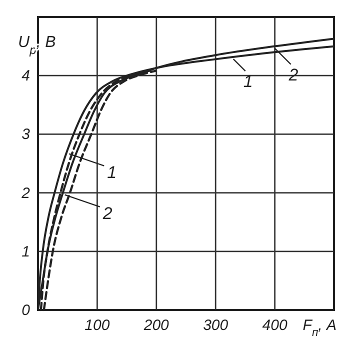 This screenshot has height=358, width=362. I want to click on x-tick-label: 300, so click(216, 325).